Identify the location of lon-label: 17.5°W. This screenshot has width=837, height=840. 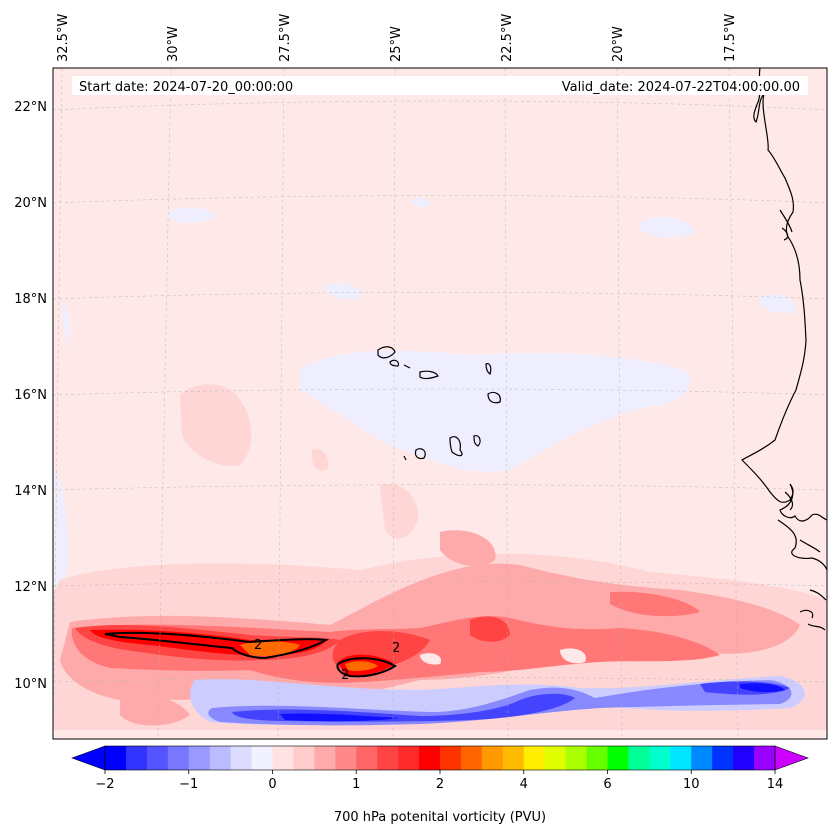
(730, 38).